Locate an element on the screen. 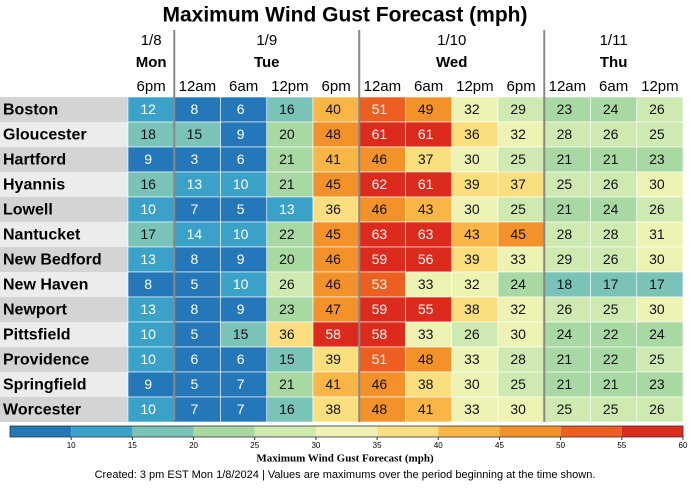  colorbar-segment is located at coordinates (163, 431).